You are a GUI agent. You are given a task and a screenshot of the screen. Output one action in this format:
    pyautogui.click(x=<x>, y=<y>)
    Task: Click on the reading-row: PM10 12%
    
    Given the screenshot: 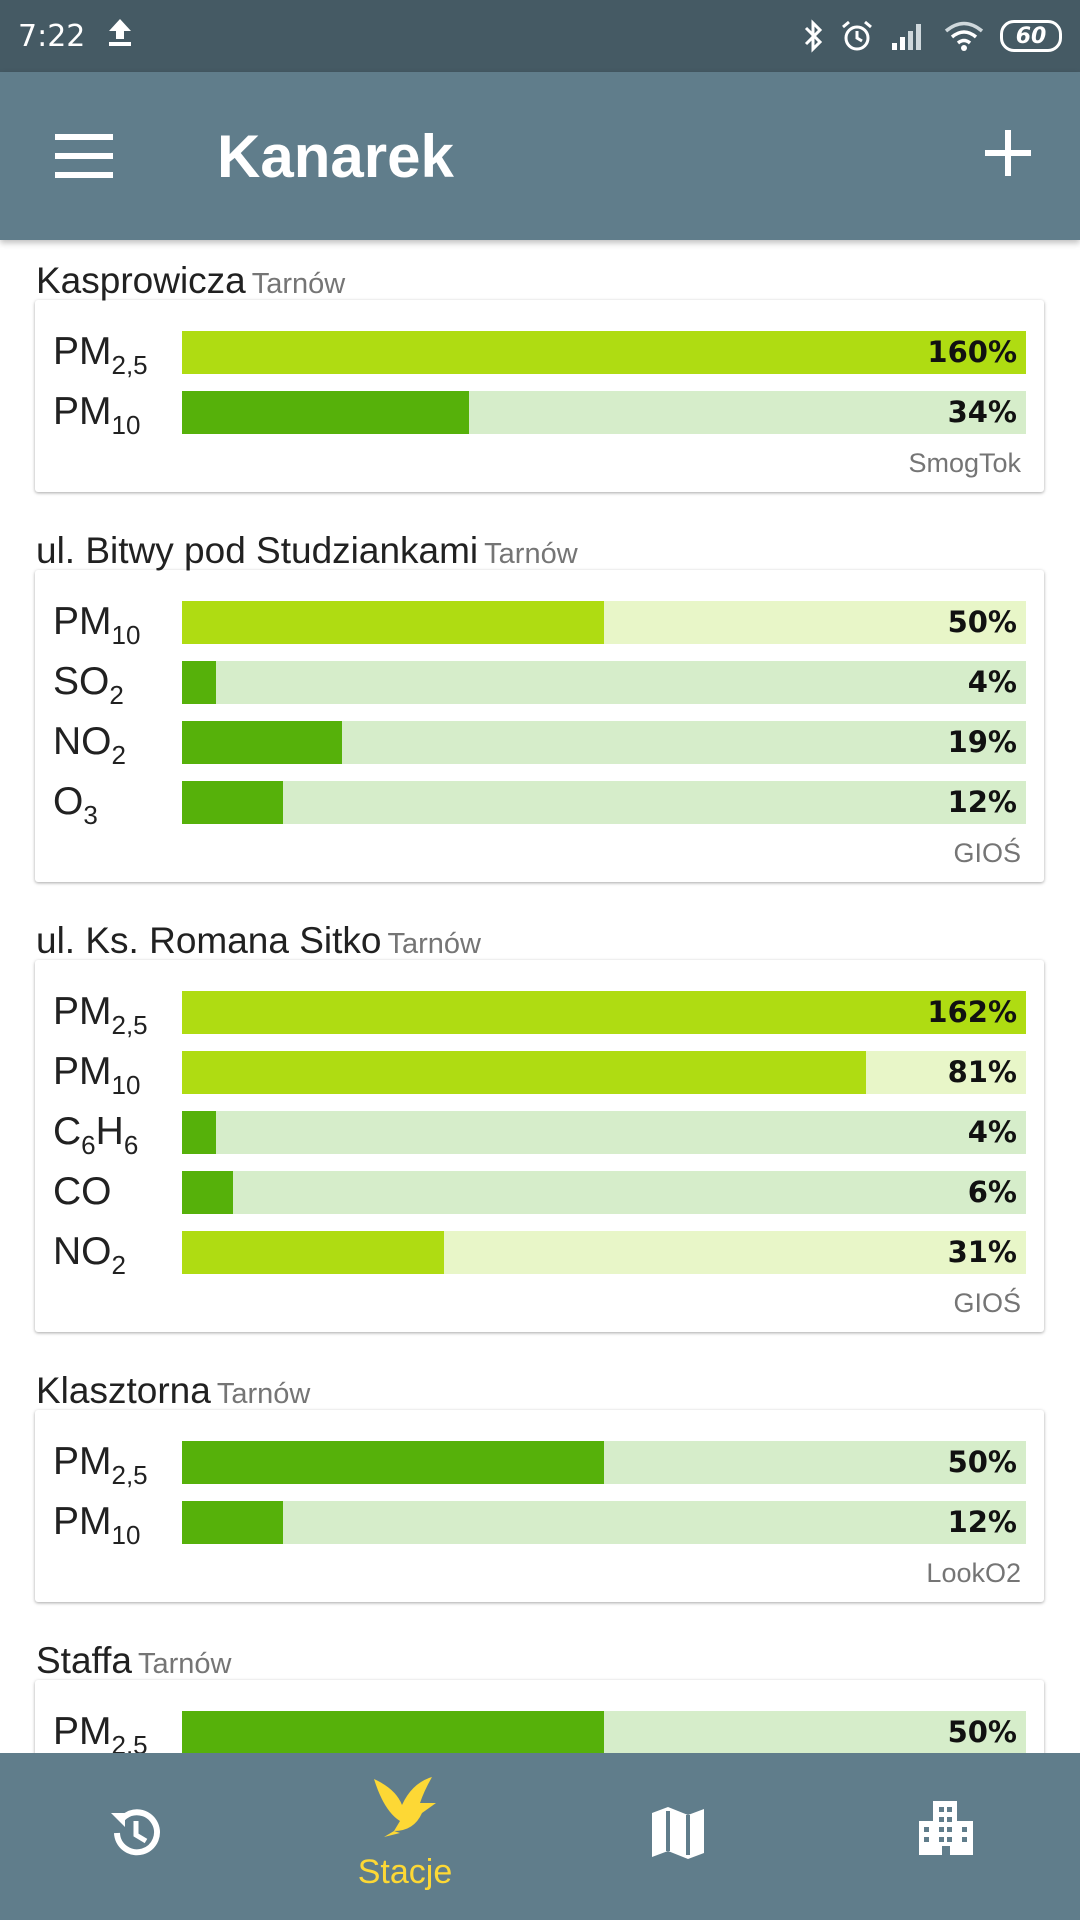 What is the action you would take?
    pyautogui.click(x=540, y=1522)
    